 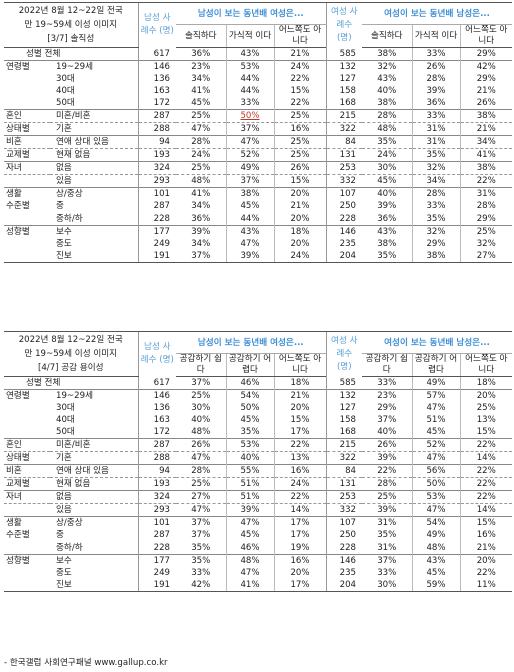 What do you see at coordinates (387, 36) in the screenshot?
I see `female-col-1: 솔직하다` at bounding box center [387, 36].